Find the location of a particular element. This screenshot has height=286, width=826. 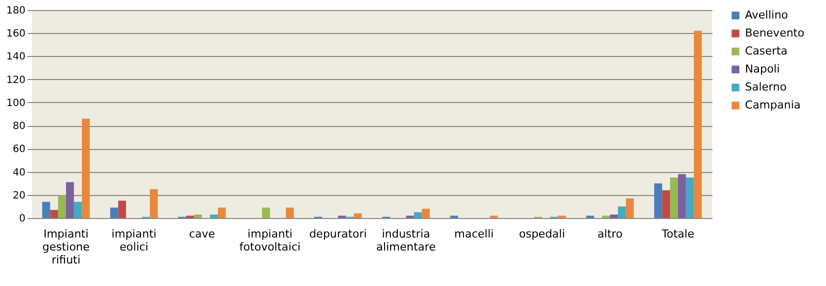

legend-label: Campania is located at coordinates (773, 105).